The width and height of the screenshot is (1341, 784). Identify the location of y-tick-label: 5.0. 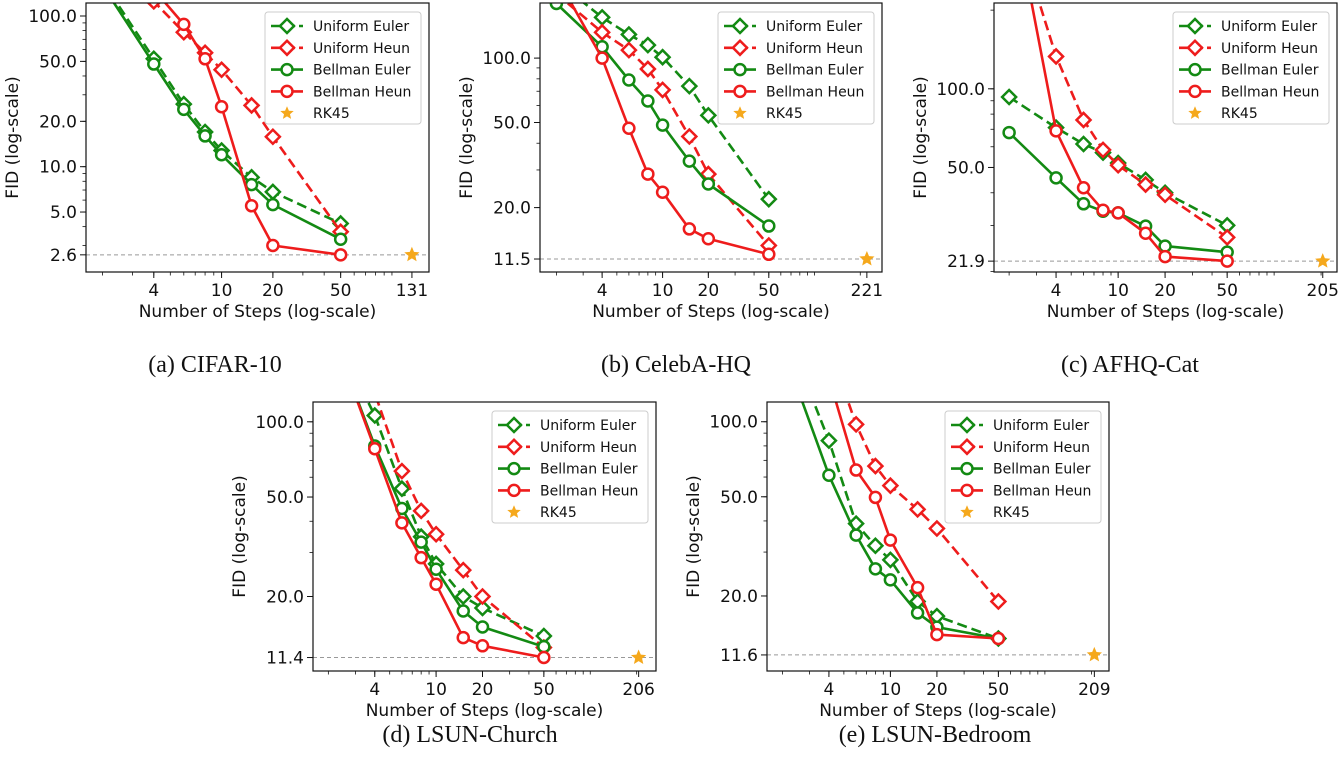
(63, 213).